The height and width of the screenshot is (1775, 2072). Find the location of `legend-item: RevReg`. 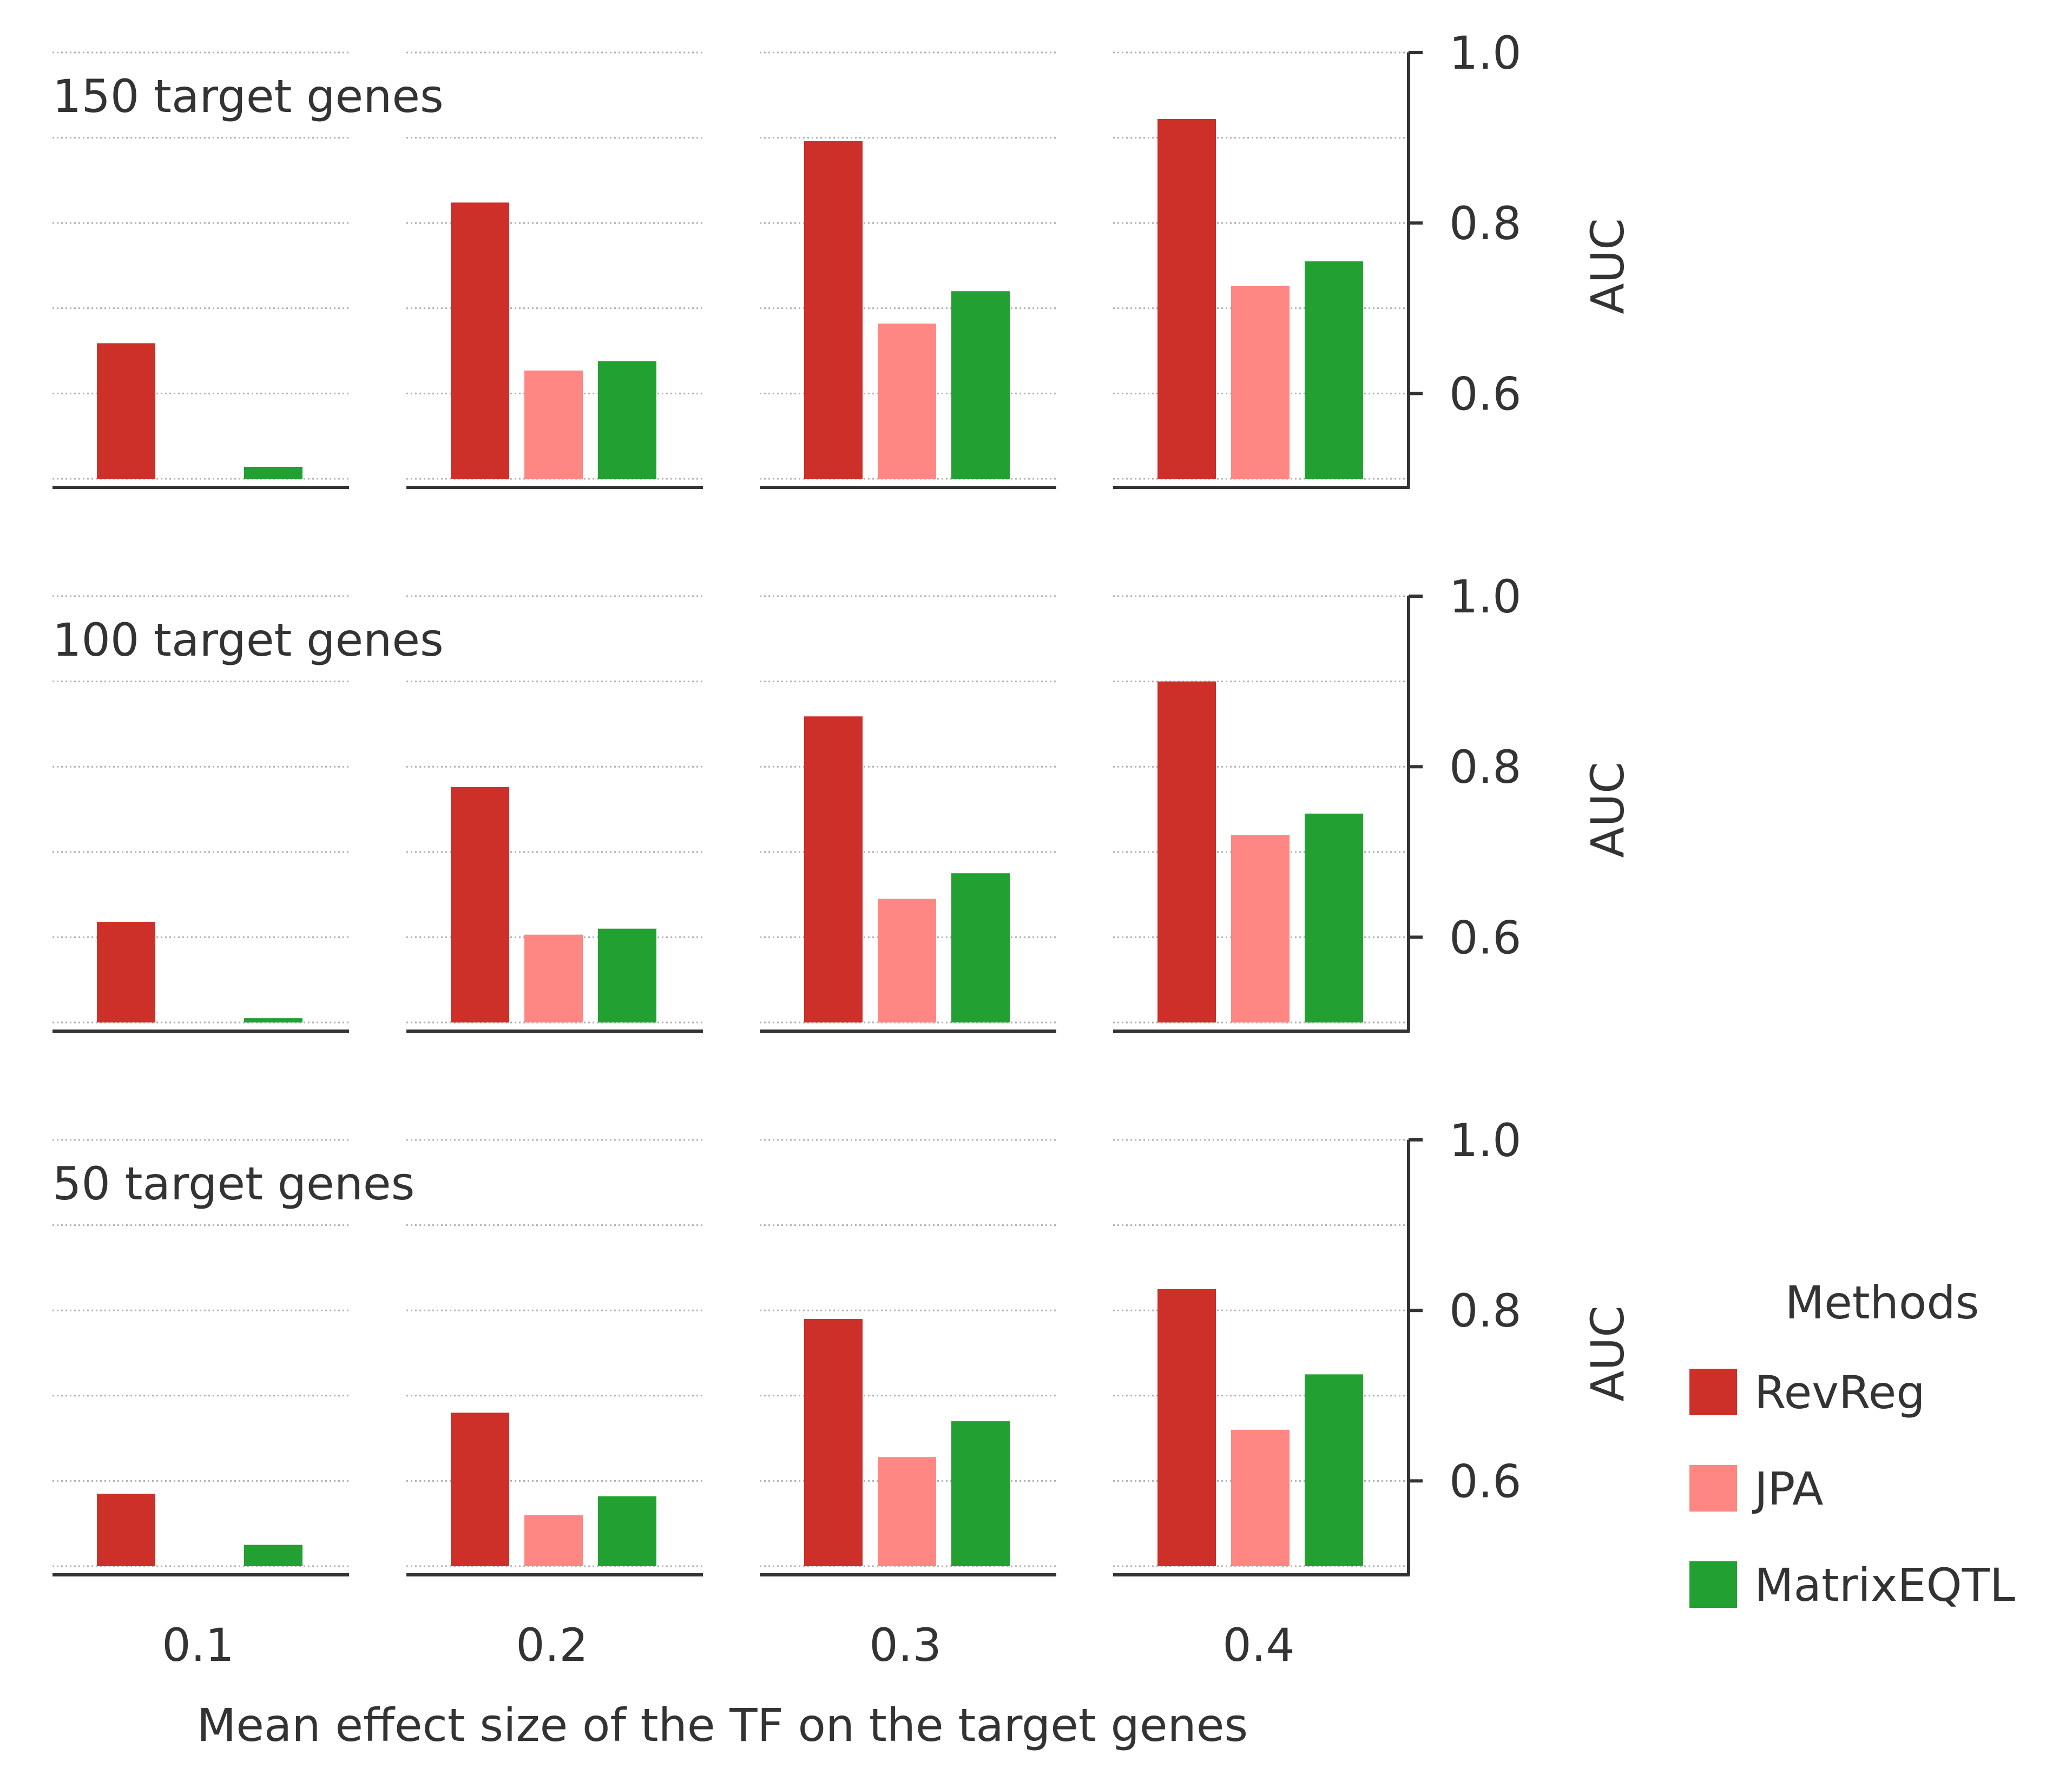

legend-item: RevReg is located at coordinates (1807, 1393).